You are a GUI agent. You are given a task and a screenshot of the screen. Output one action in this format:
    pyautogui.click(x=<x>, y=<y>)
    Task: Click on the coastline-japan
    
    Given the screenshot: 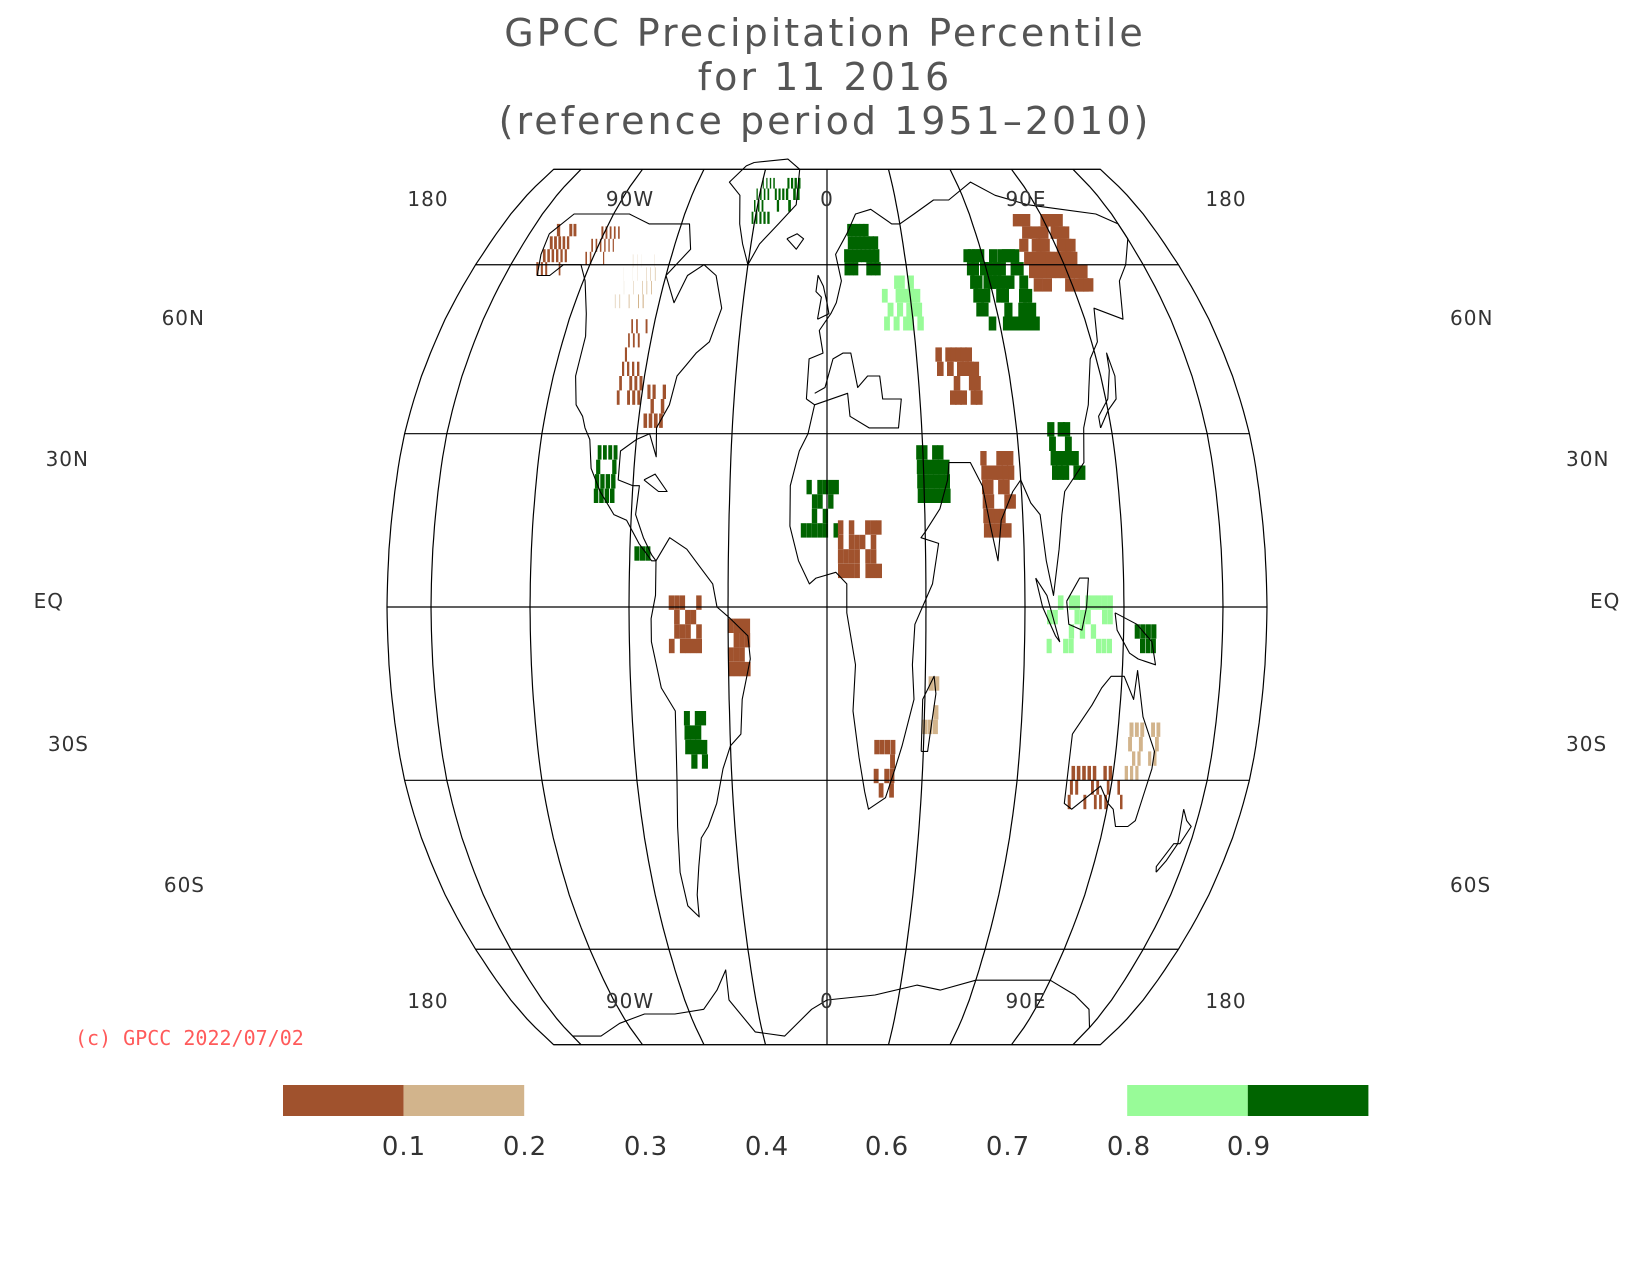 What is the action you would take?
    pyautogui.click(x=1107, y=390)
    